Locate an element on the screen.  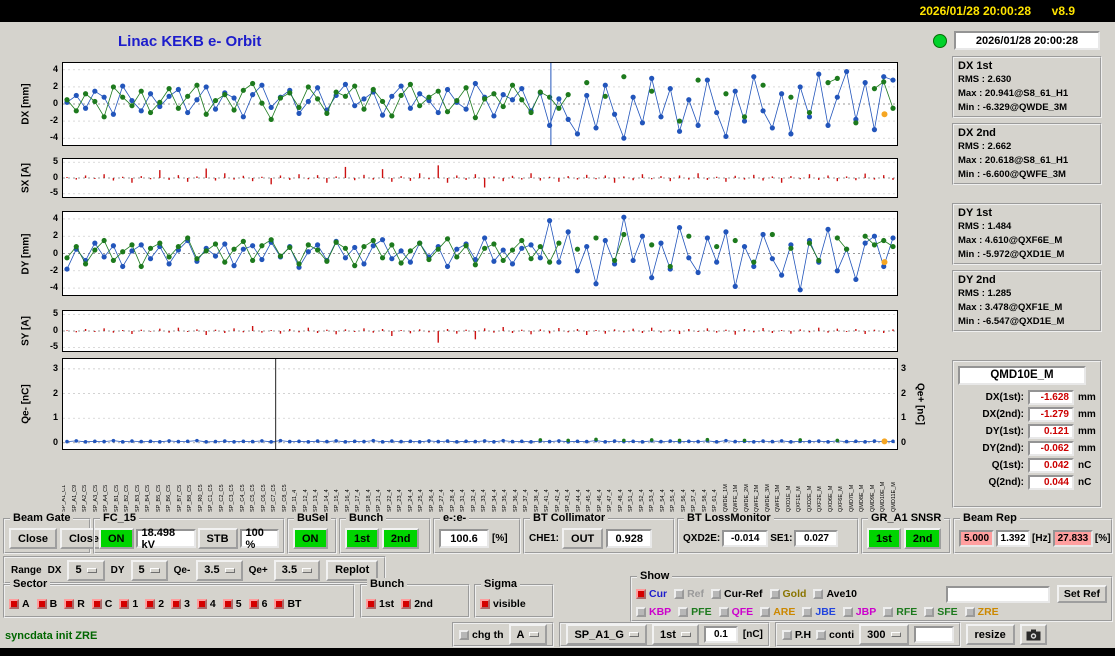
qmd-row-label: DX(2nd): is located at coordinates (1003, 414).